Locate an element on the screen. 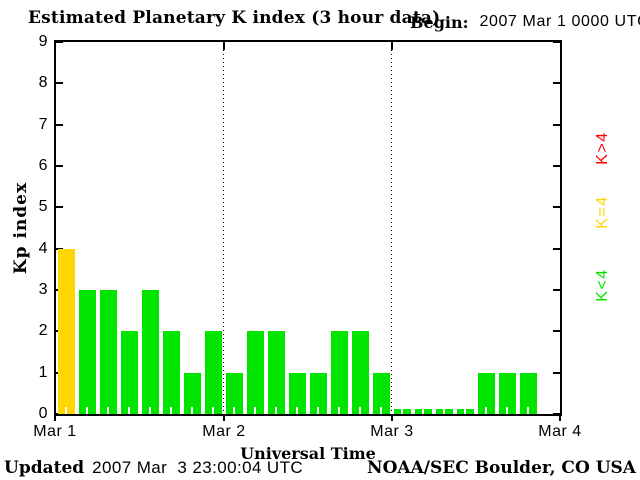  y-axis-title: Kp index is located at coordinates (21, 228).